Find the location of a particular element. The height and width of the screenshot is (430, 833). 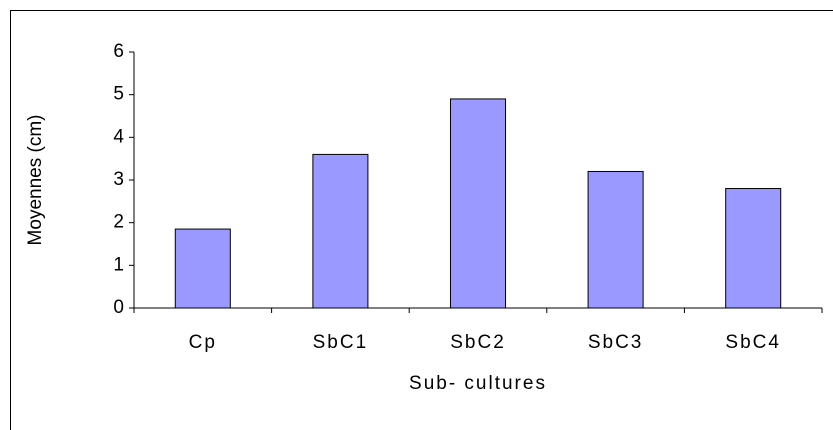

x-axis-label: Sub- cultures is located at coordinates (478, 383).